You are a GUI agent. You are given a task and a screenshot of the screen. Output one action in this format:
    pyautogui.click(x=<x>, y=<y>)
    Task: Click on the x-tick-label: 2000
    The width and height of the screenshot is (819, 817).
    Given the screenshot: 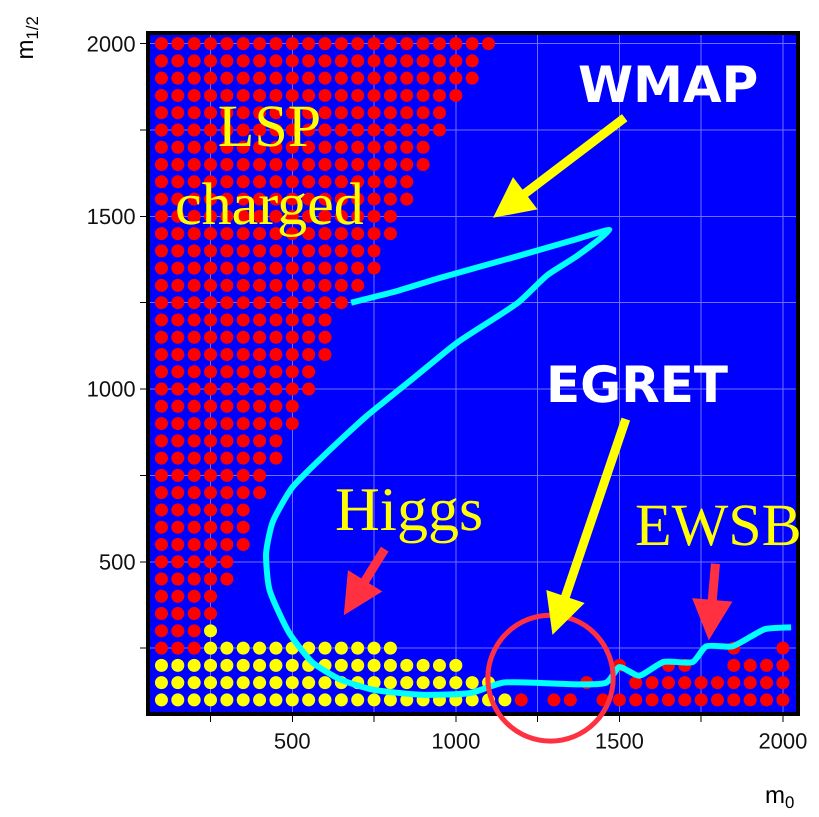 What is the action you would take?
    pyautogui.click(x=783, y=741)
    